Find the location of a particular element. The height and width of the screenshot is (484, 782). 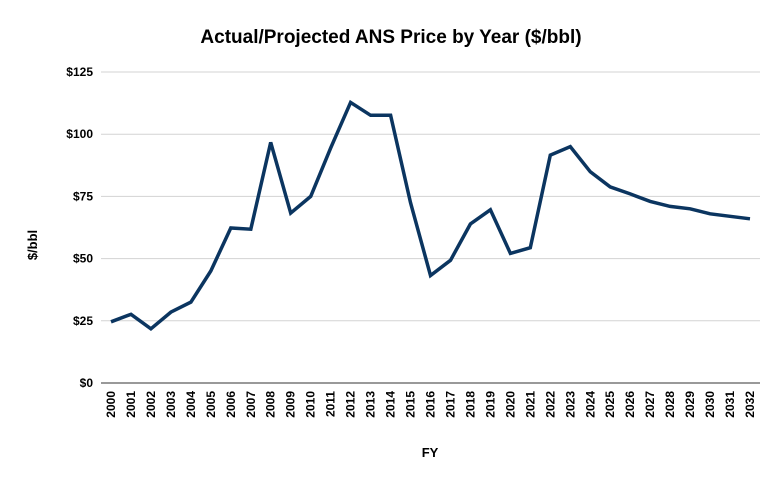

x-tick-label: 2028 is located at coordinates (670, 404).